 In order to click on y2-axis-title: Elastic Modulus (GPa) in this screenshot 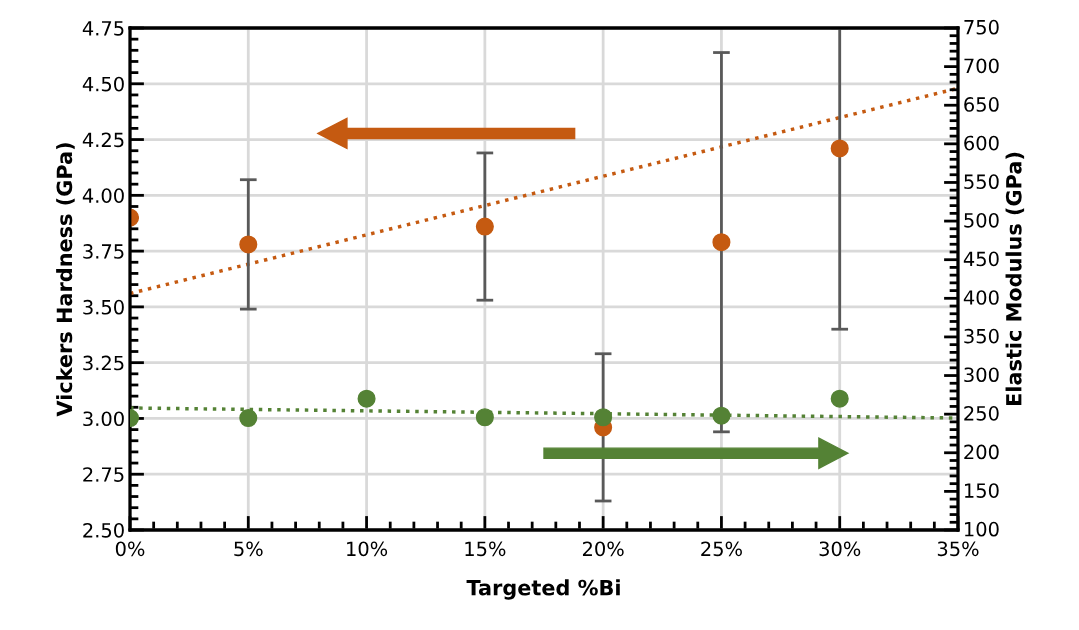, I will do `click(1015, 279)`.